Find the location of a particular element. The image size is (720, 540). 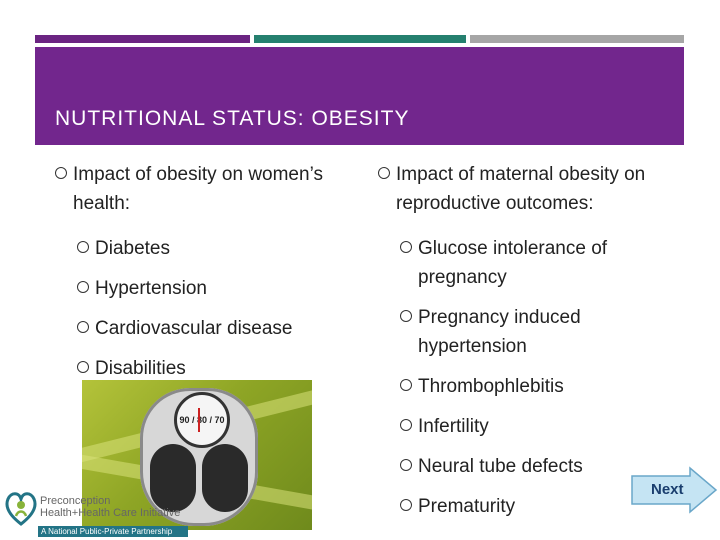

list-item: Neural tube defects is located at coordinates (539, 466).